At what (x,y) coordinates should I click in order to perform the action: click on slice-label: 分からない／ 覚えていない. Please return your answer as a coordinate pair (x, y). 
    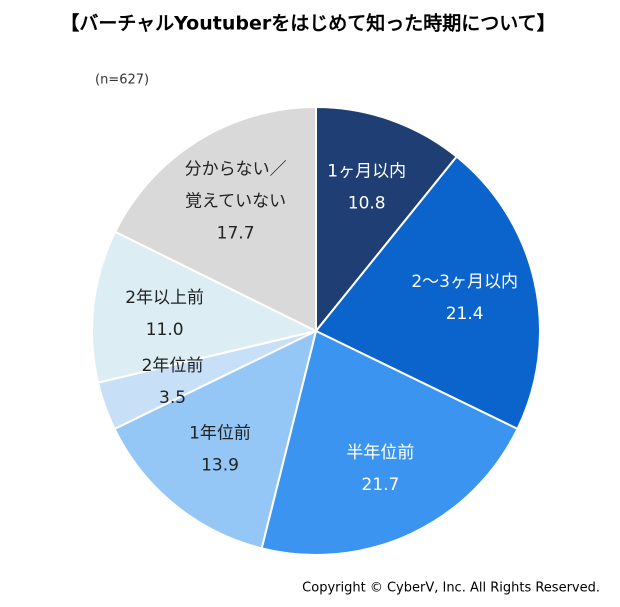
    Looking at the image, I should click on (236, 186).